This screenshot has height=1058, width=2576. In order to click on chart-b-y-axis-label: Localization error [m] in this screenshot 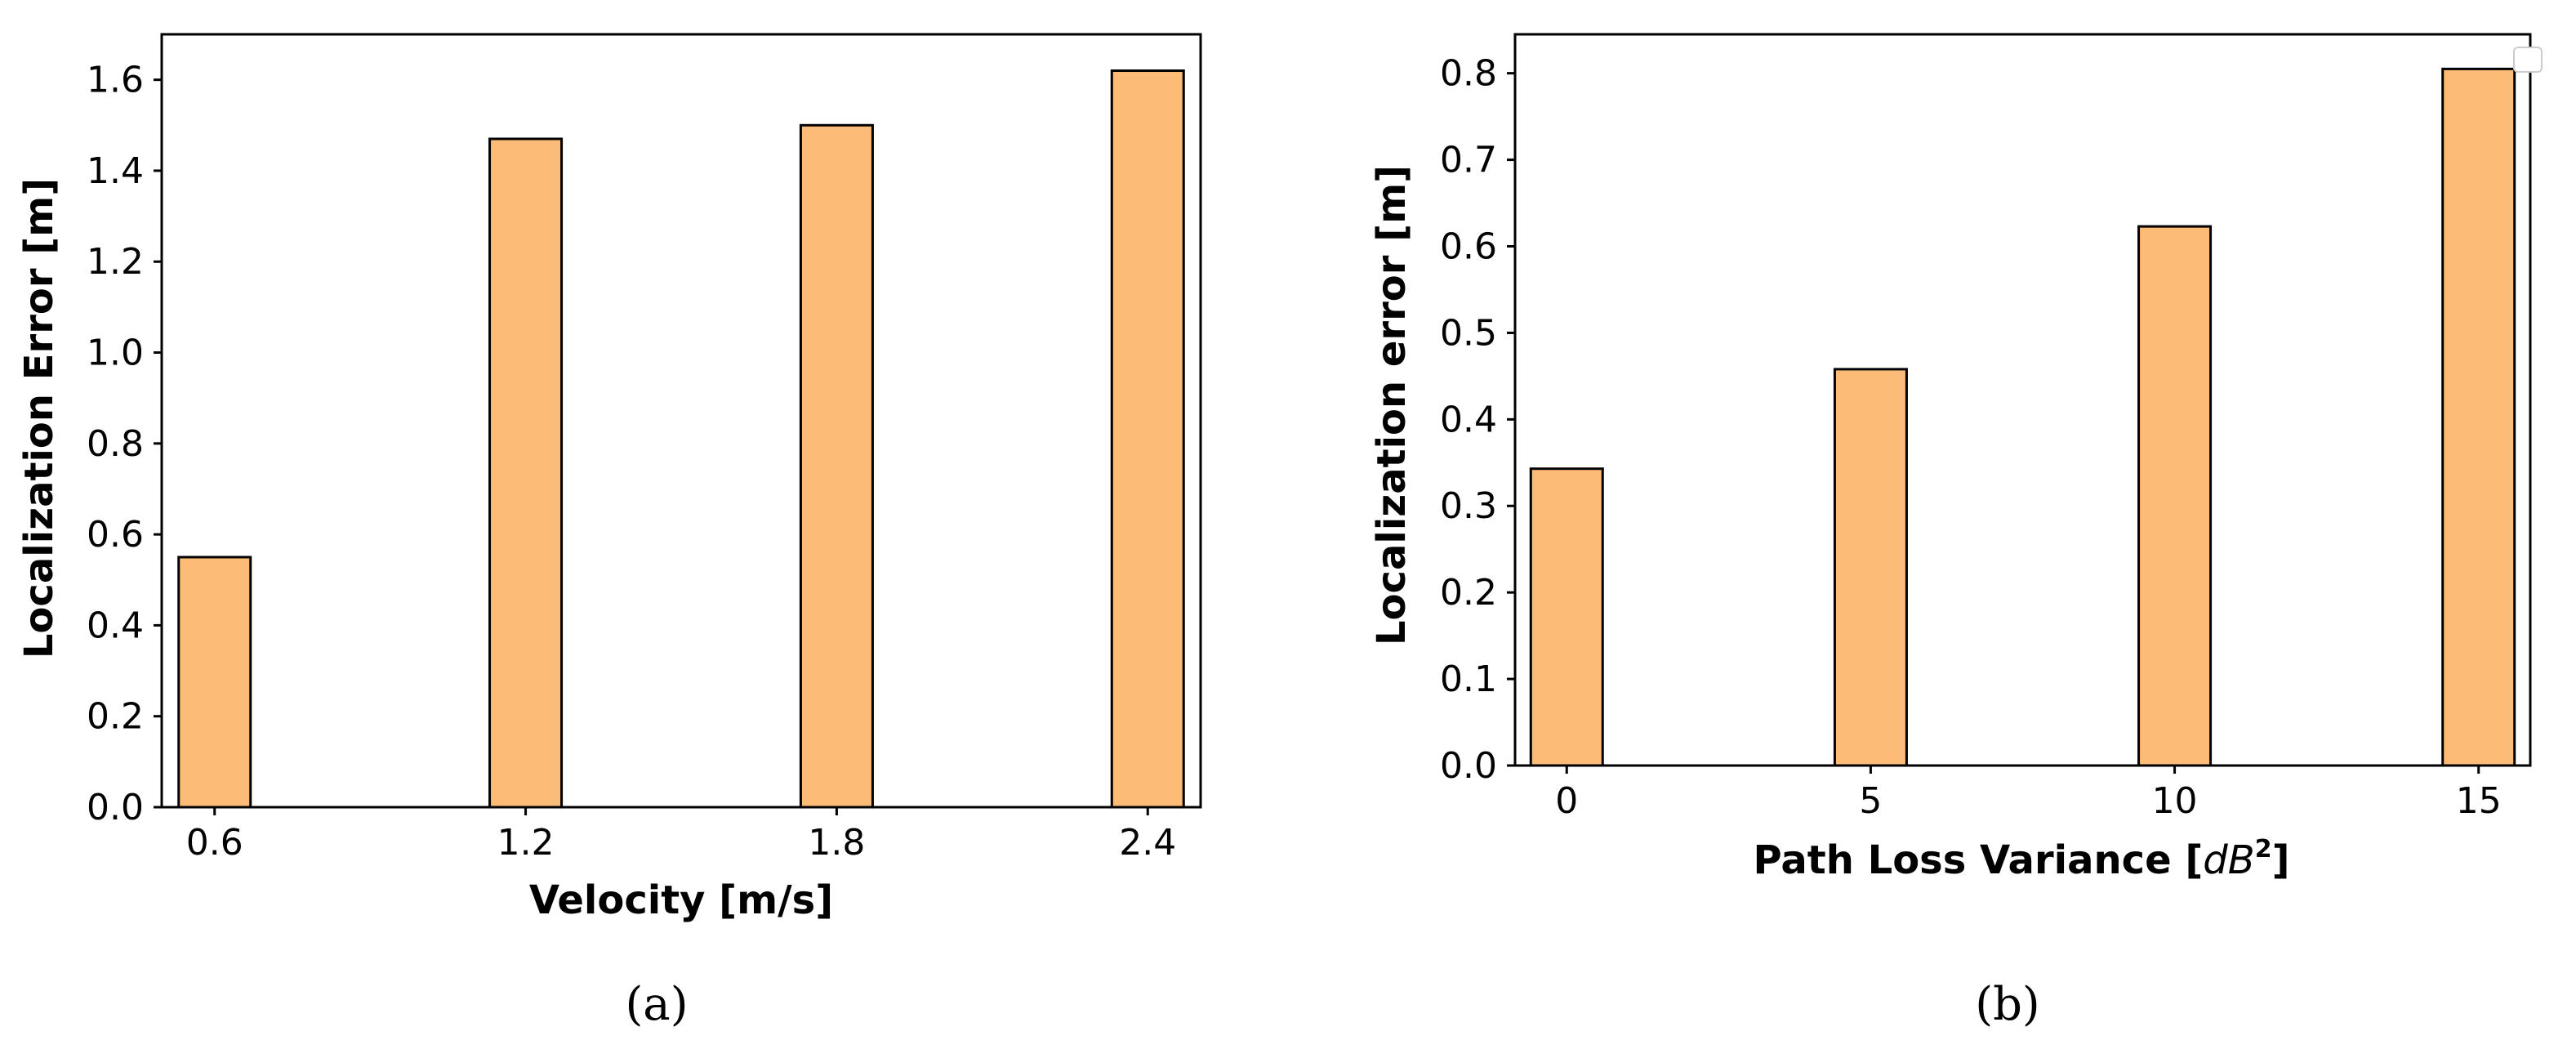, I will do `click(1392, 405)`.